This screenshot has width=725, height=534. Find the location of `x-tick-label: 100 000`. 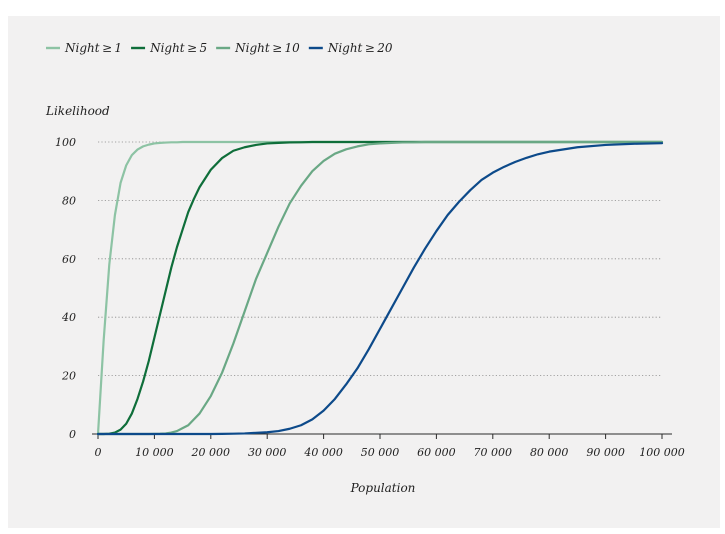

x-tick-label: 100 000 is located at coordinates (662, 452).